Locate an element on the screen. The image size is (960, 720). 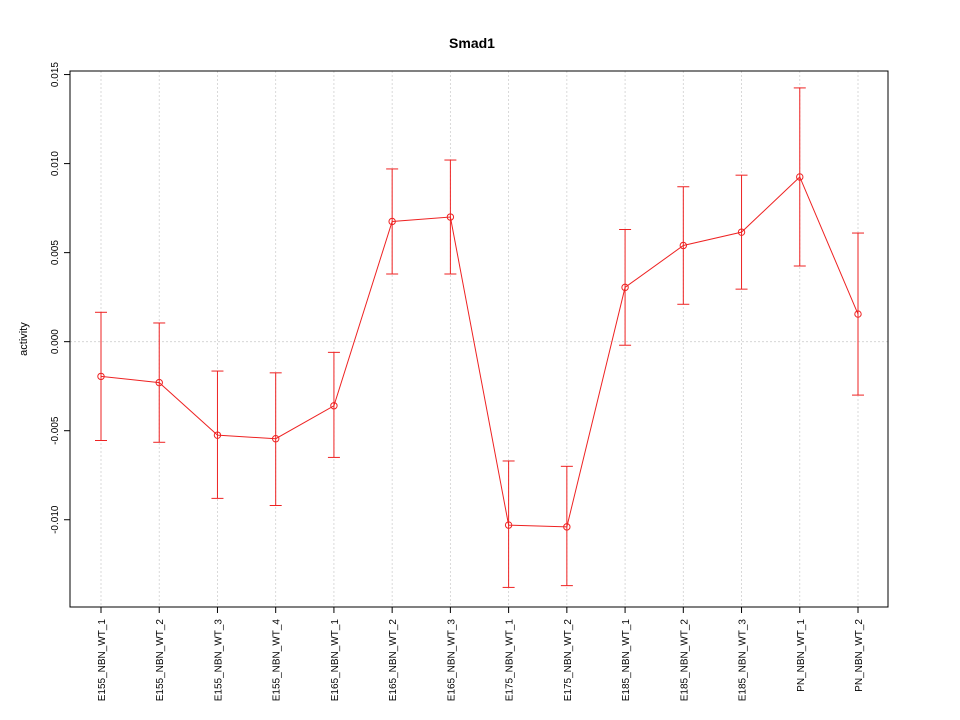
x-tick-label: E175_NBN_WT_2 is located at coordinates (568, 660).